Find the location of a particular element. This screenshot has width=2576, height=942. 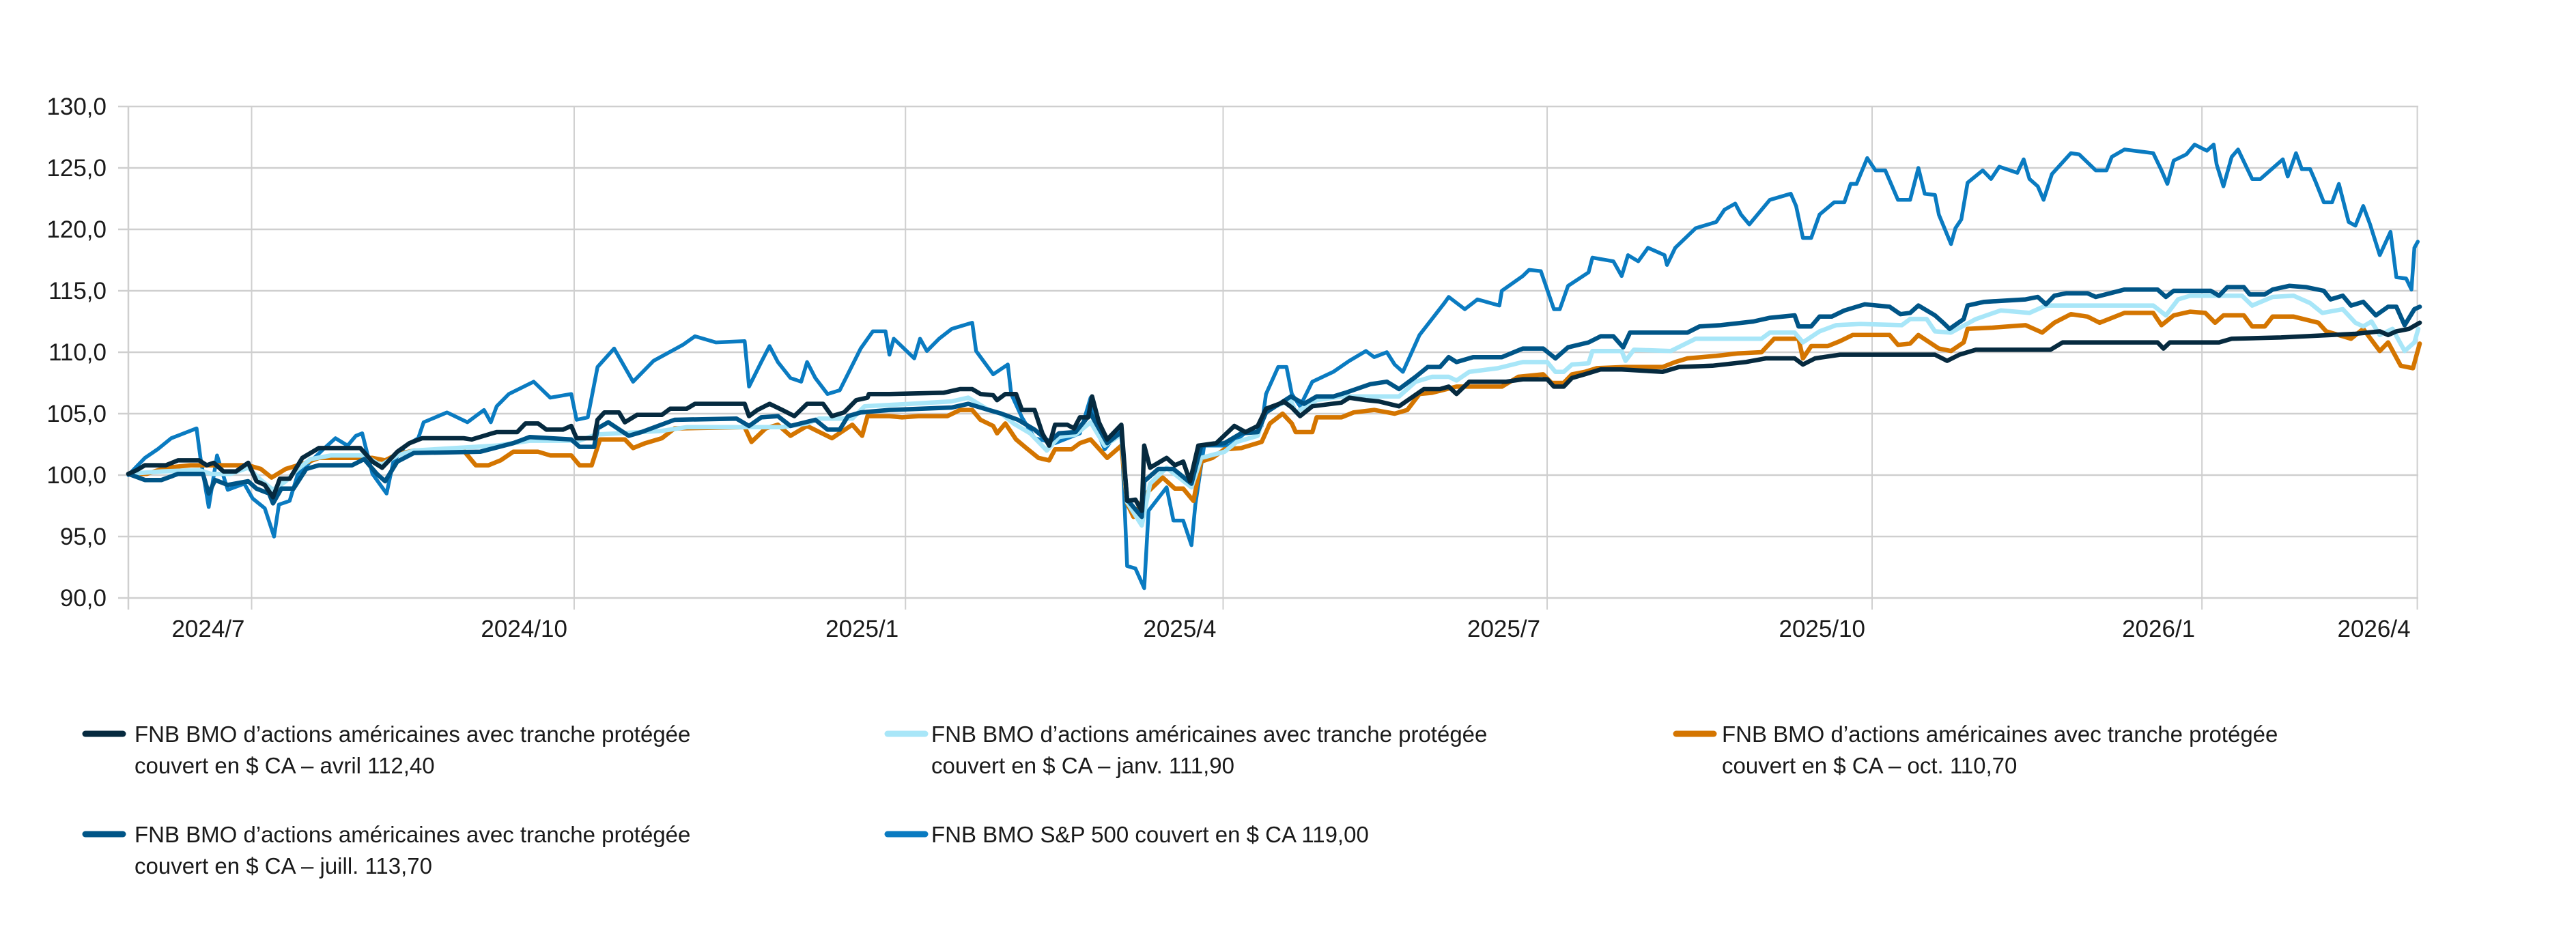

x-tick-label: 2025/4 is located at coordinates (1179, 629).